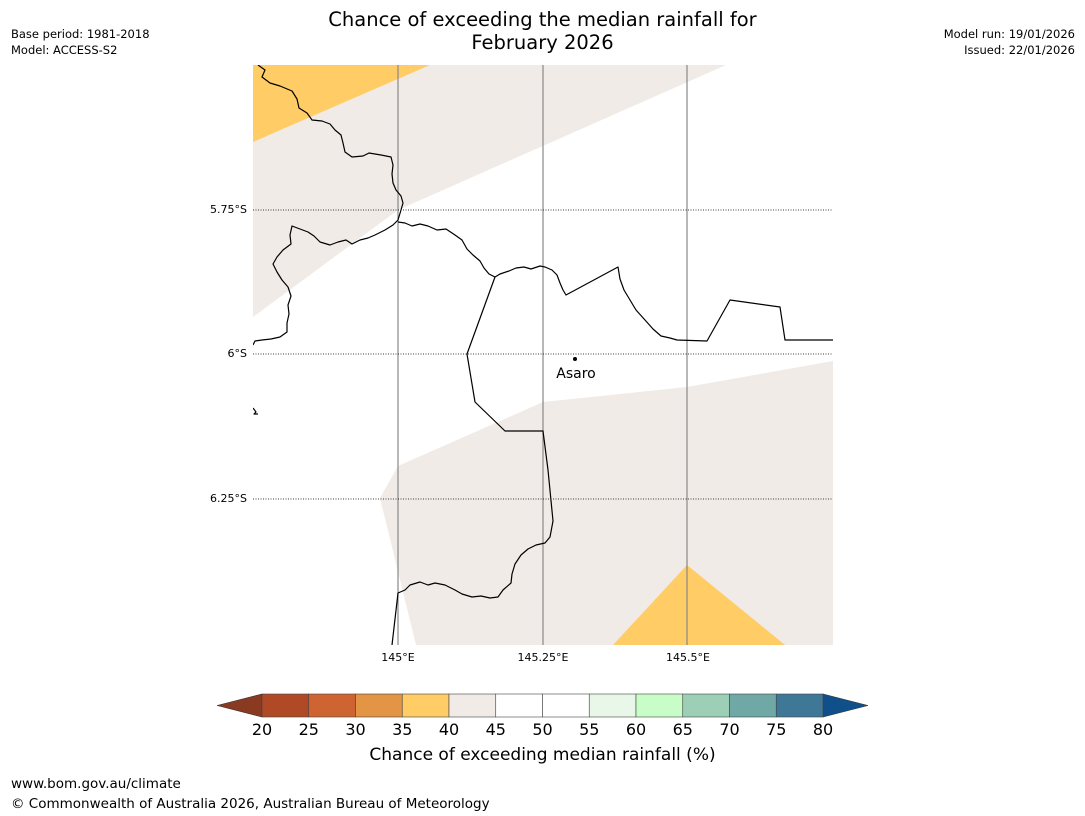 Image resolution: width=1085 pixels, height=816 pixels. I want to click on colorbar-tick-65: 65, so click(683, 729).